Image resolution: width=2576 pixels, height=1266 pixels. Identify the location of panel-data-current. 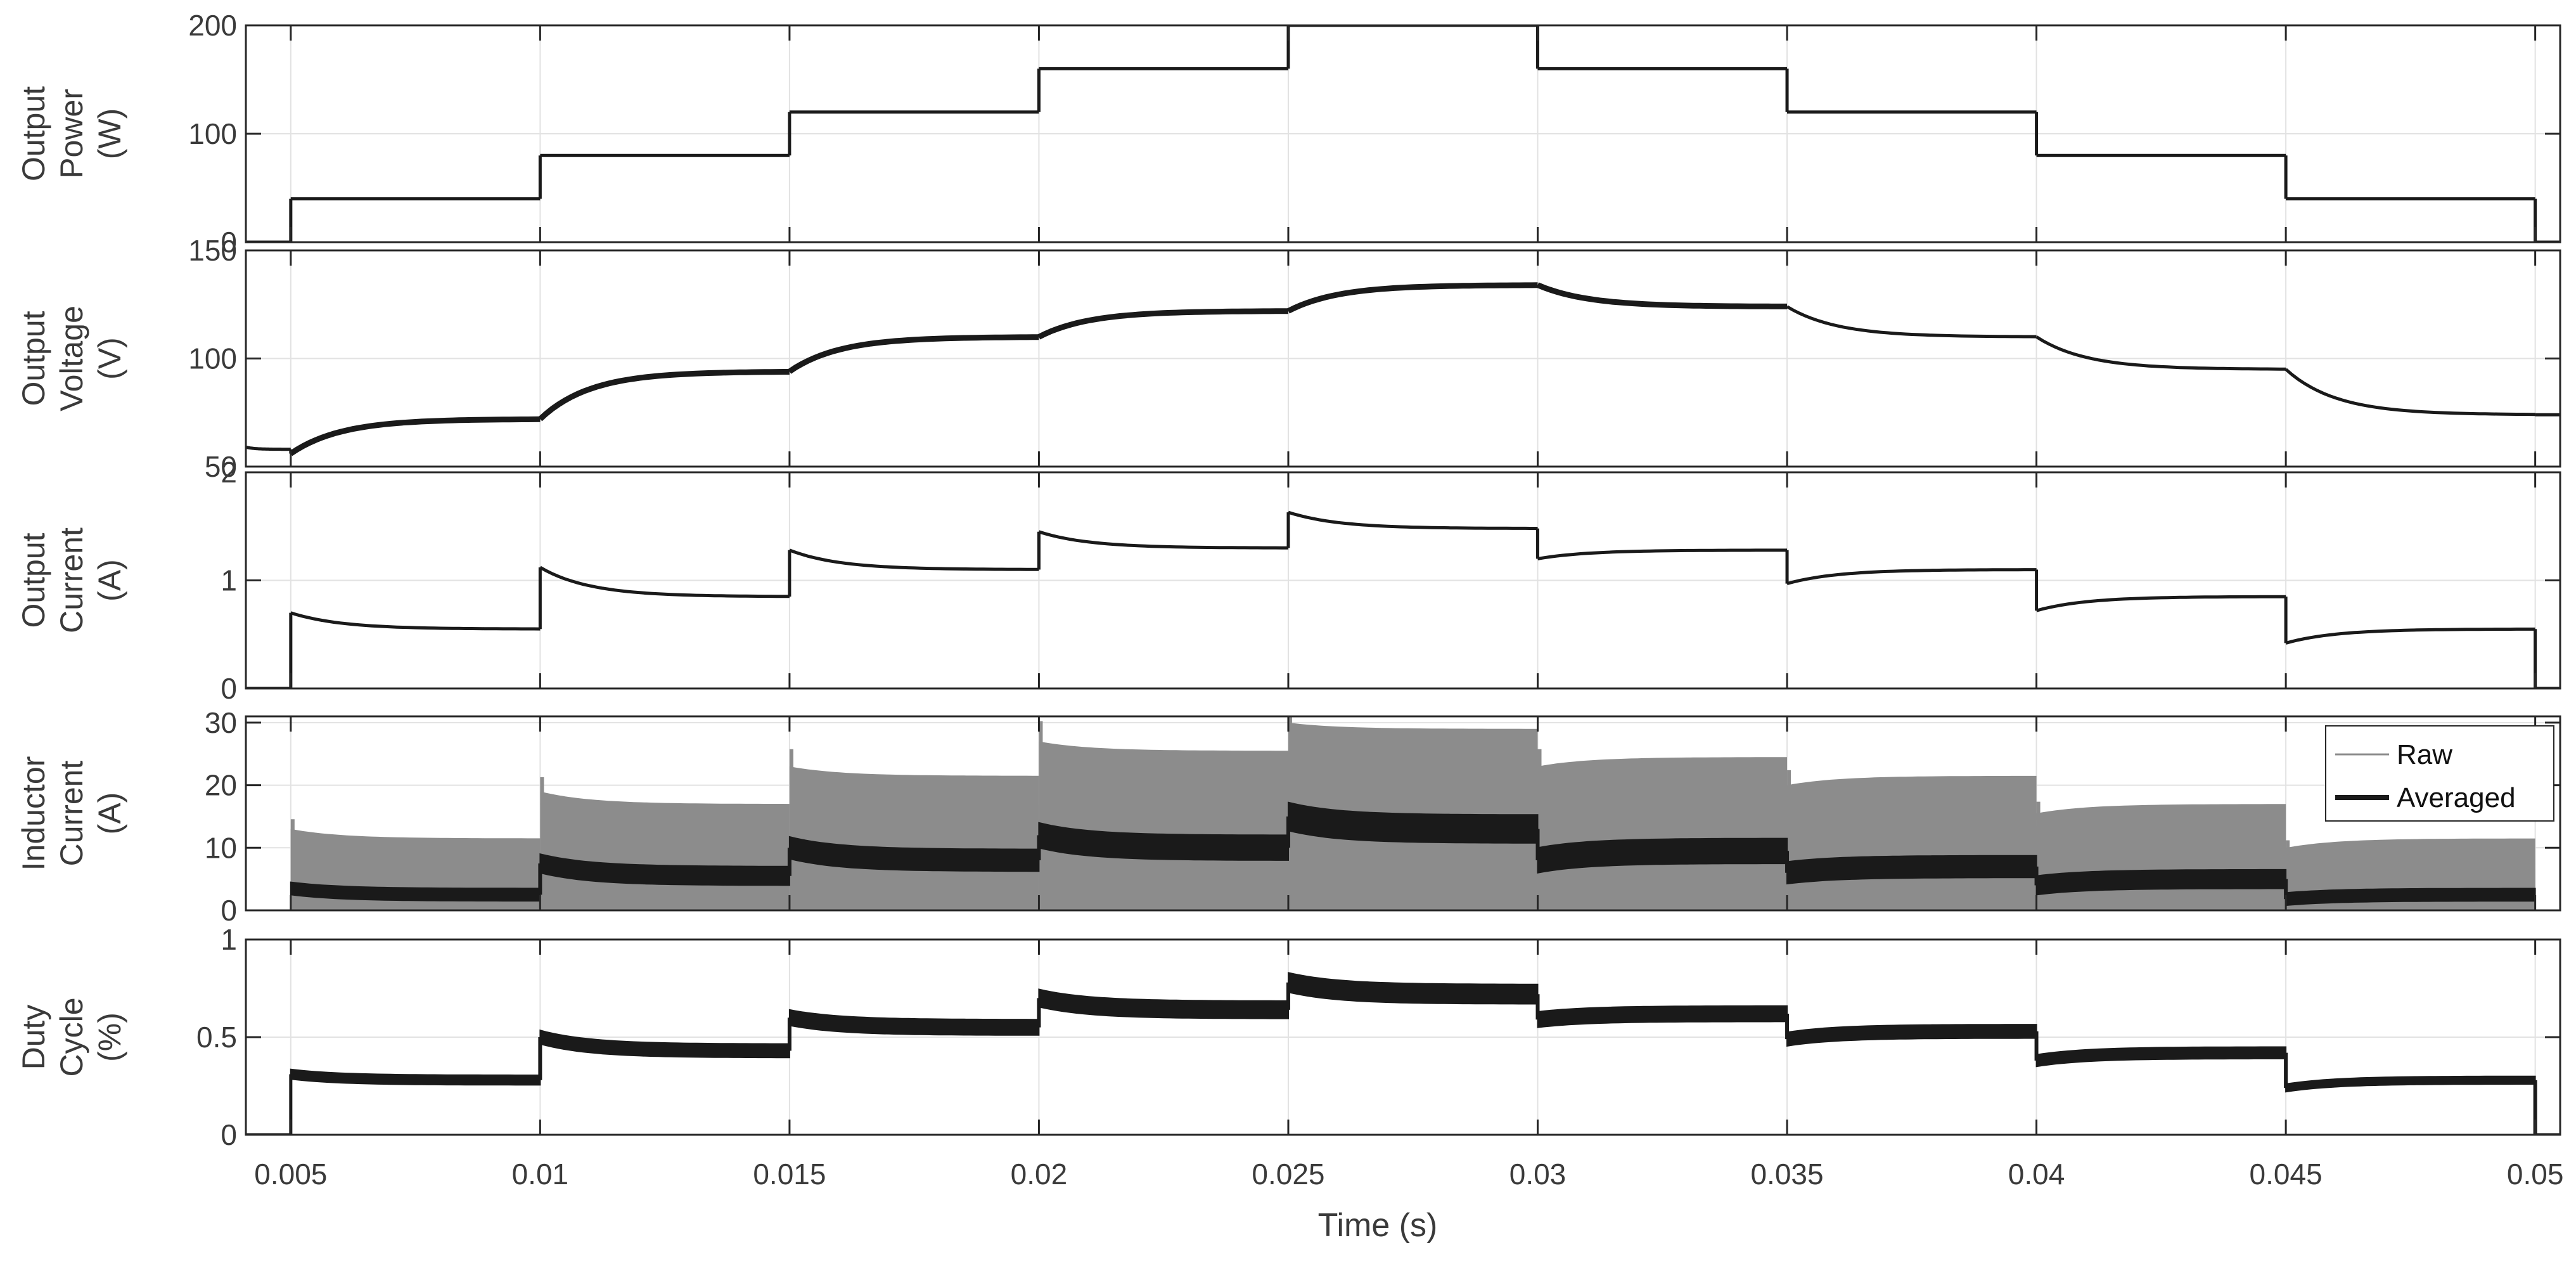
(1403, 599).